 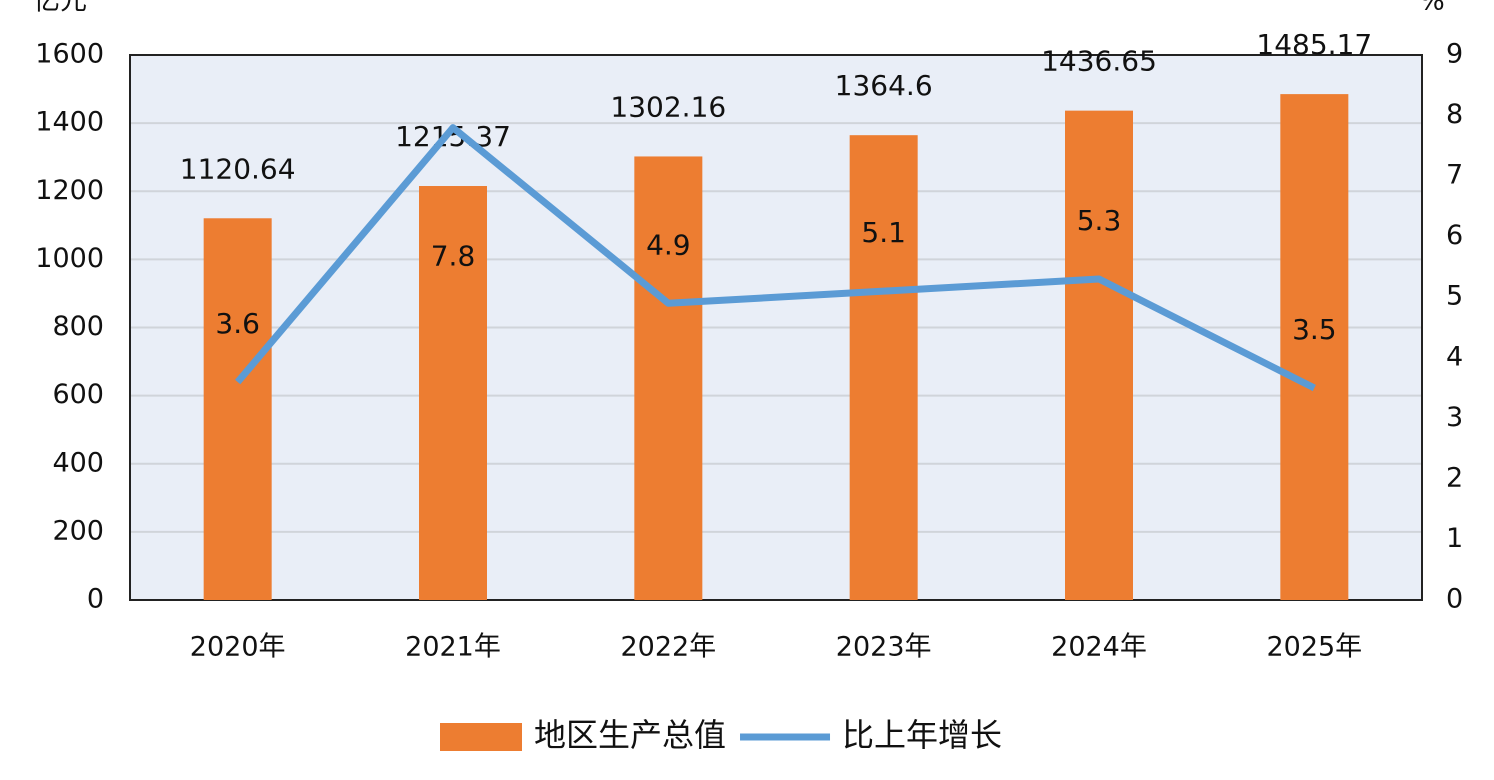 I want to click on legend-label: 地区生产总值, so click(x=630, y=735).